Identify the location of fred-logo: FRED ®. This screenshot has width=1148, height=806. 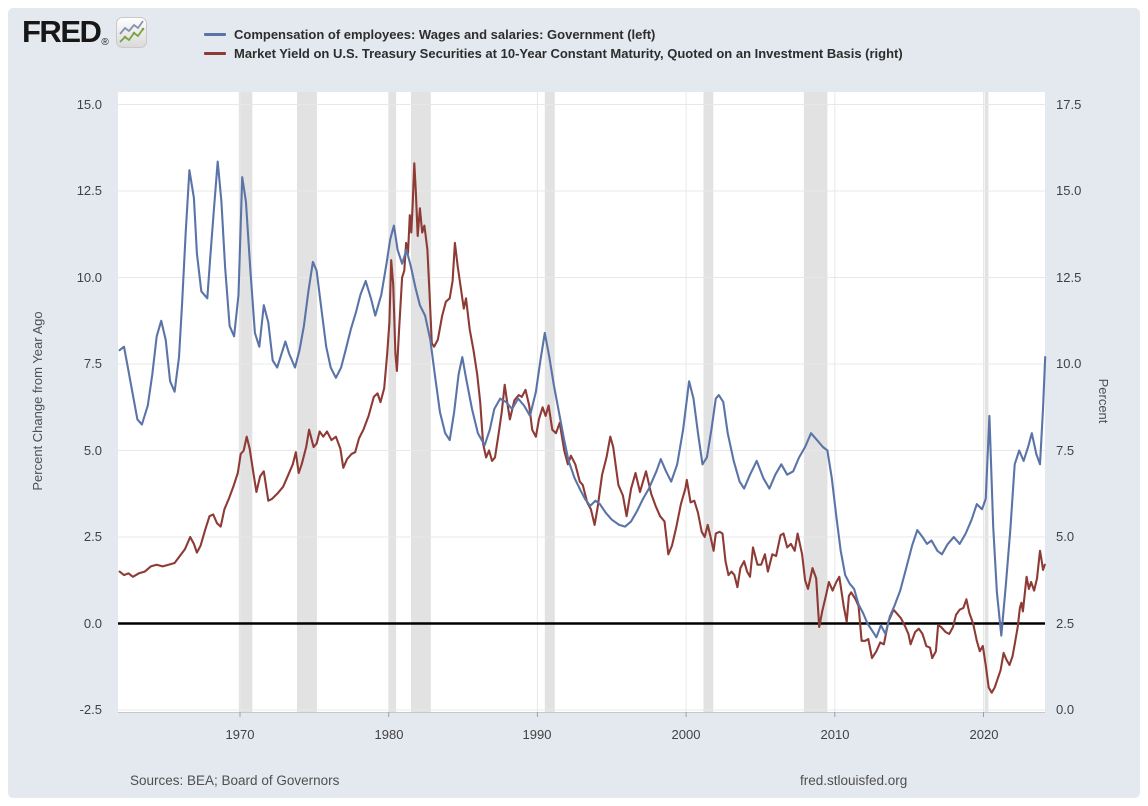
(84, 34).